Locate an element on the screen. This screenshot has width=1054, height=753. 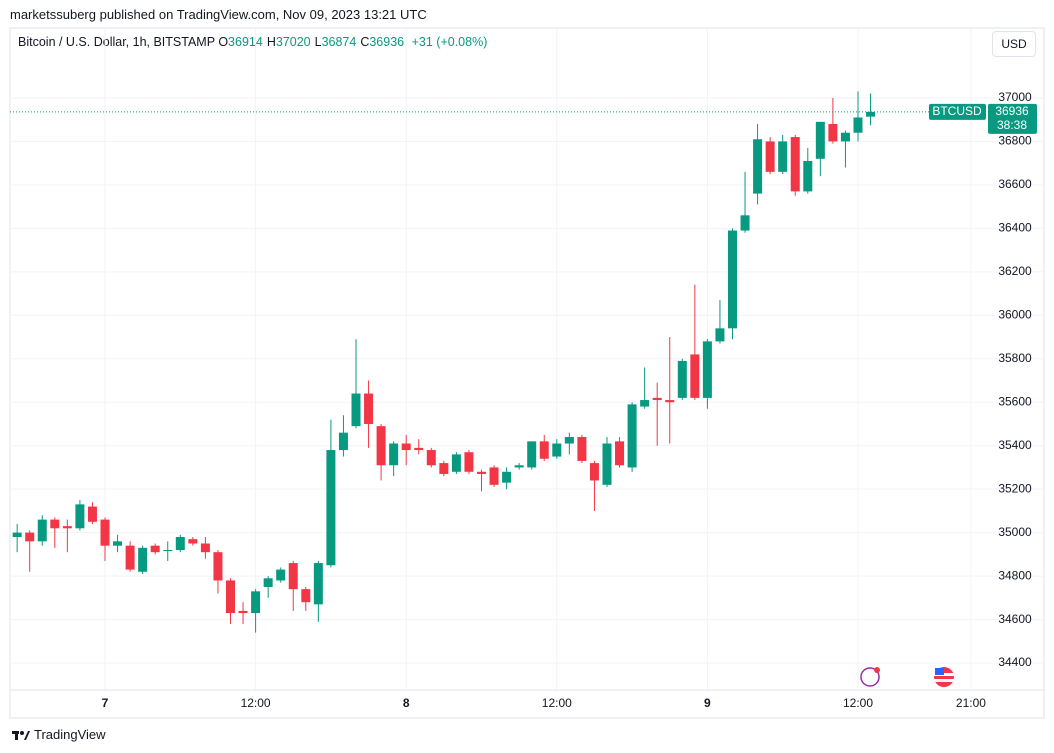
currency-button: USD is located at coordinates (1014, 44).